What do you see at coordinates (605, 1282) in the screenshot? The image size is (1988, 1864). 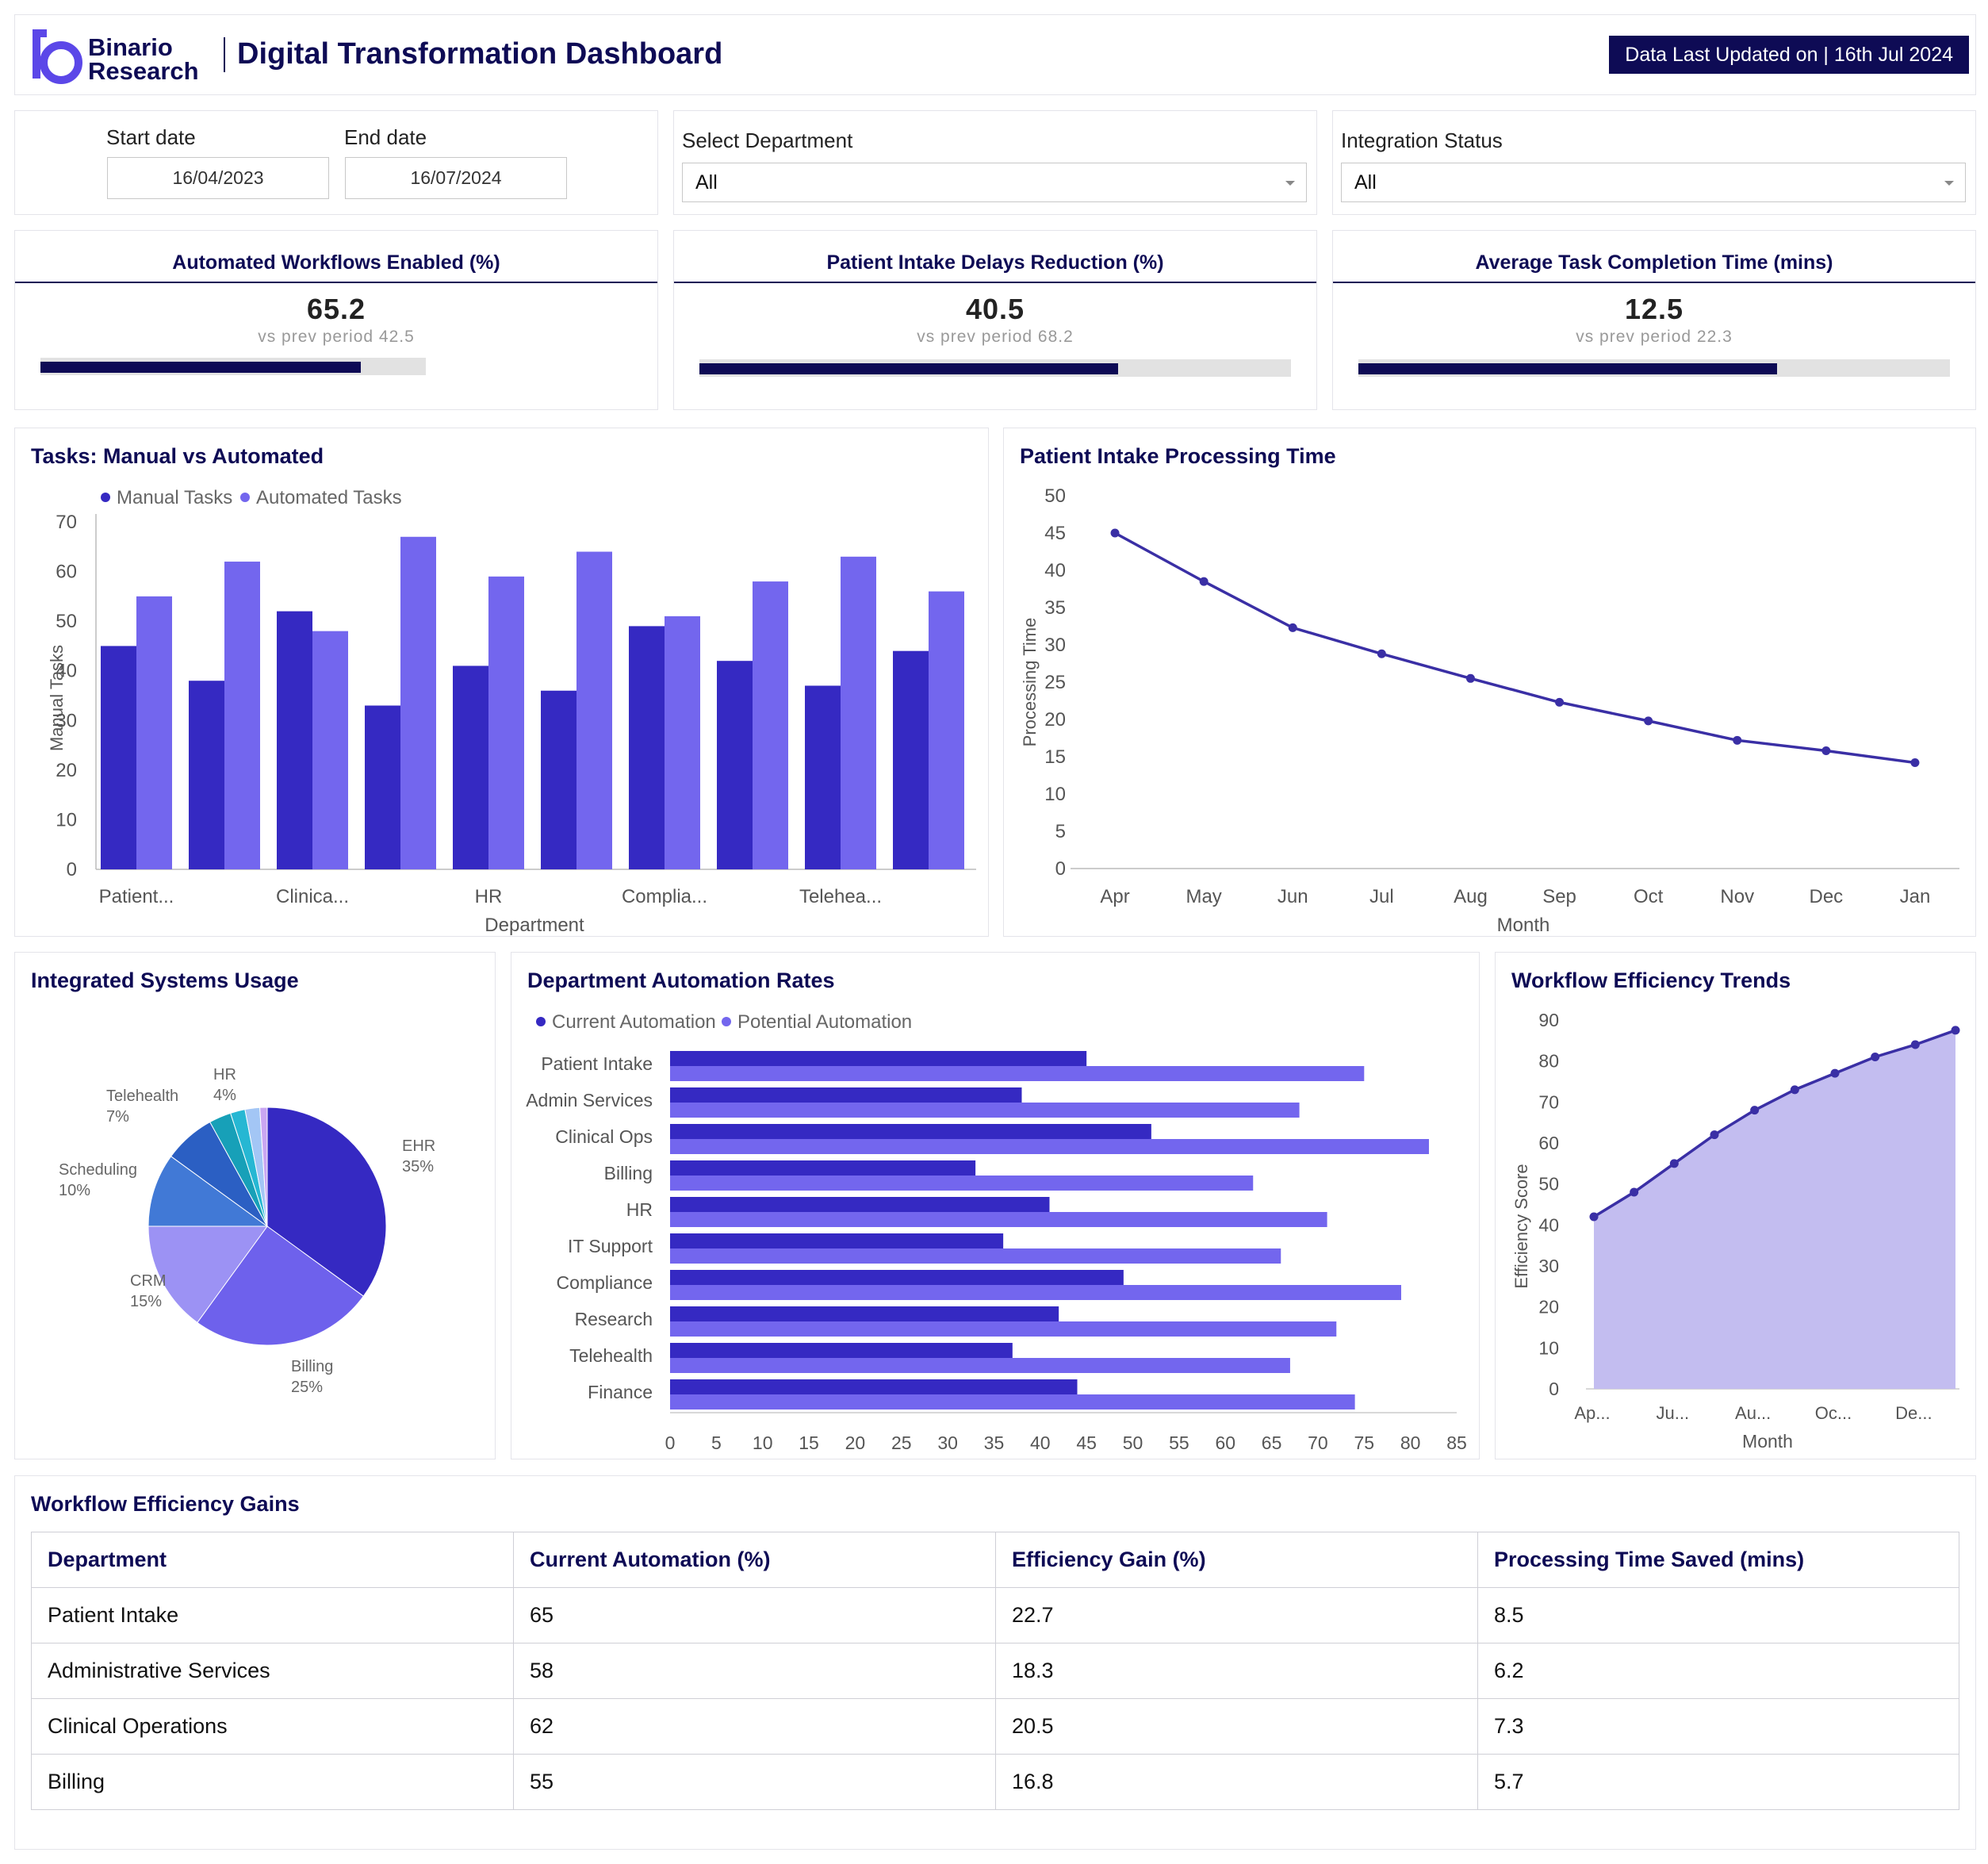 I see `y-category-label: Compliance` at bounding box center [605, 1282].